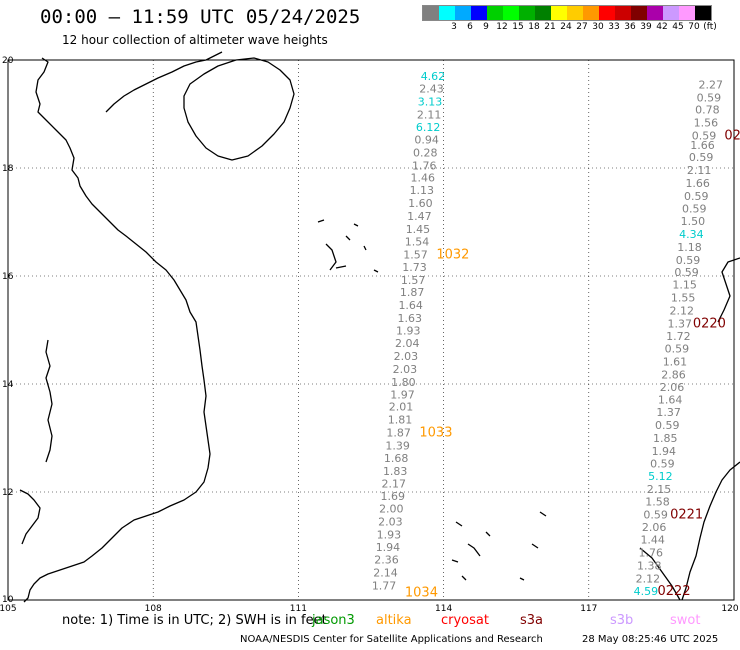  What do you see at coordinates (239, 109) in the screenshot?
I see `hainan-island` at bounding box center [239, 109].